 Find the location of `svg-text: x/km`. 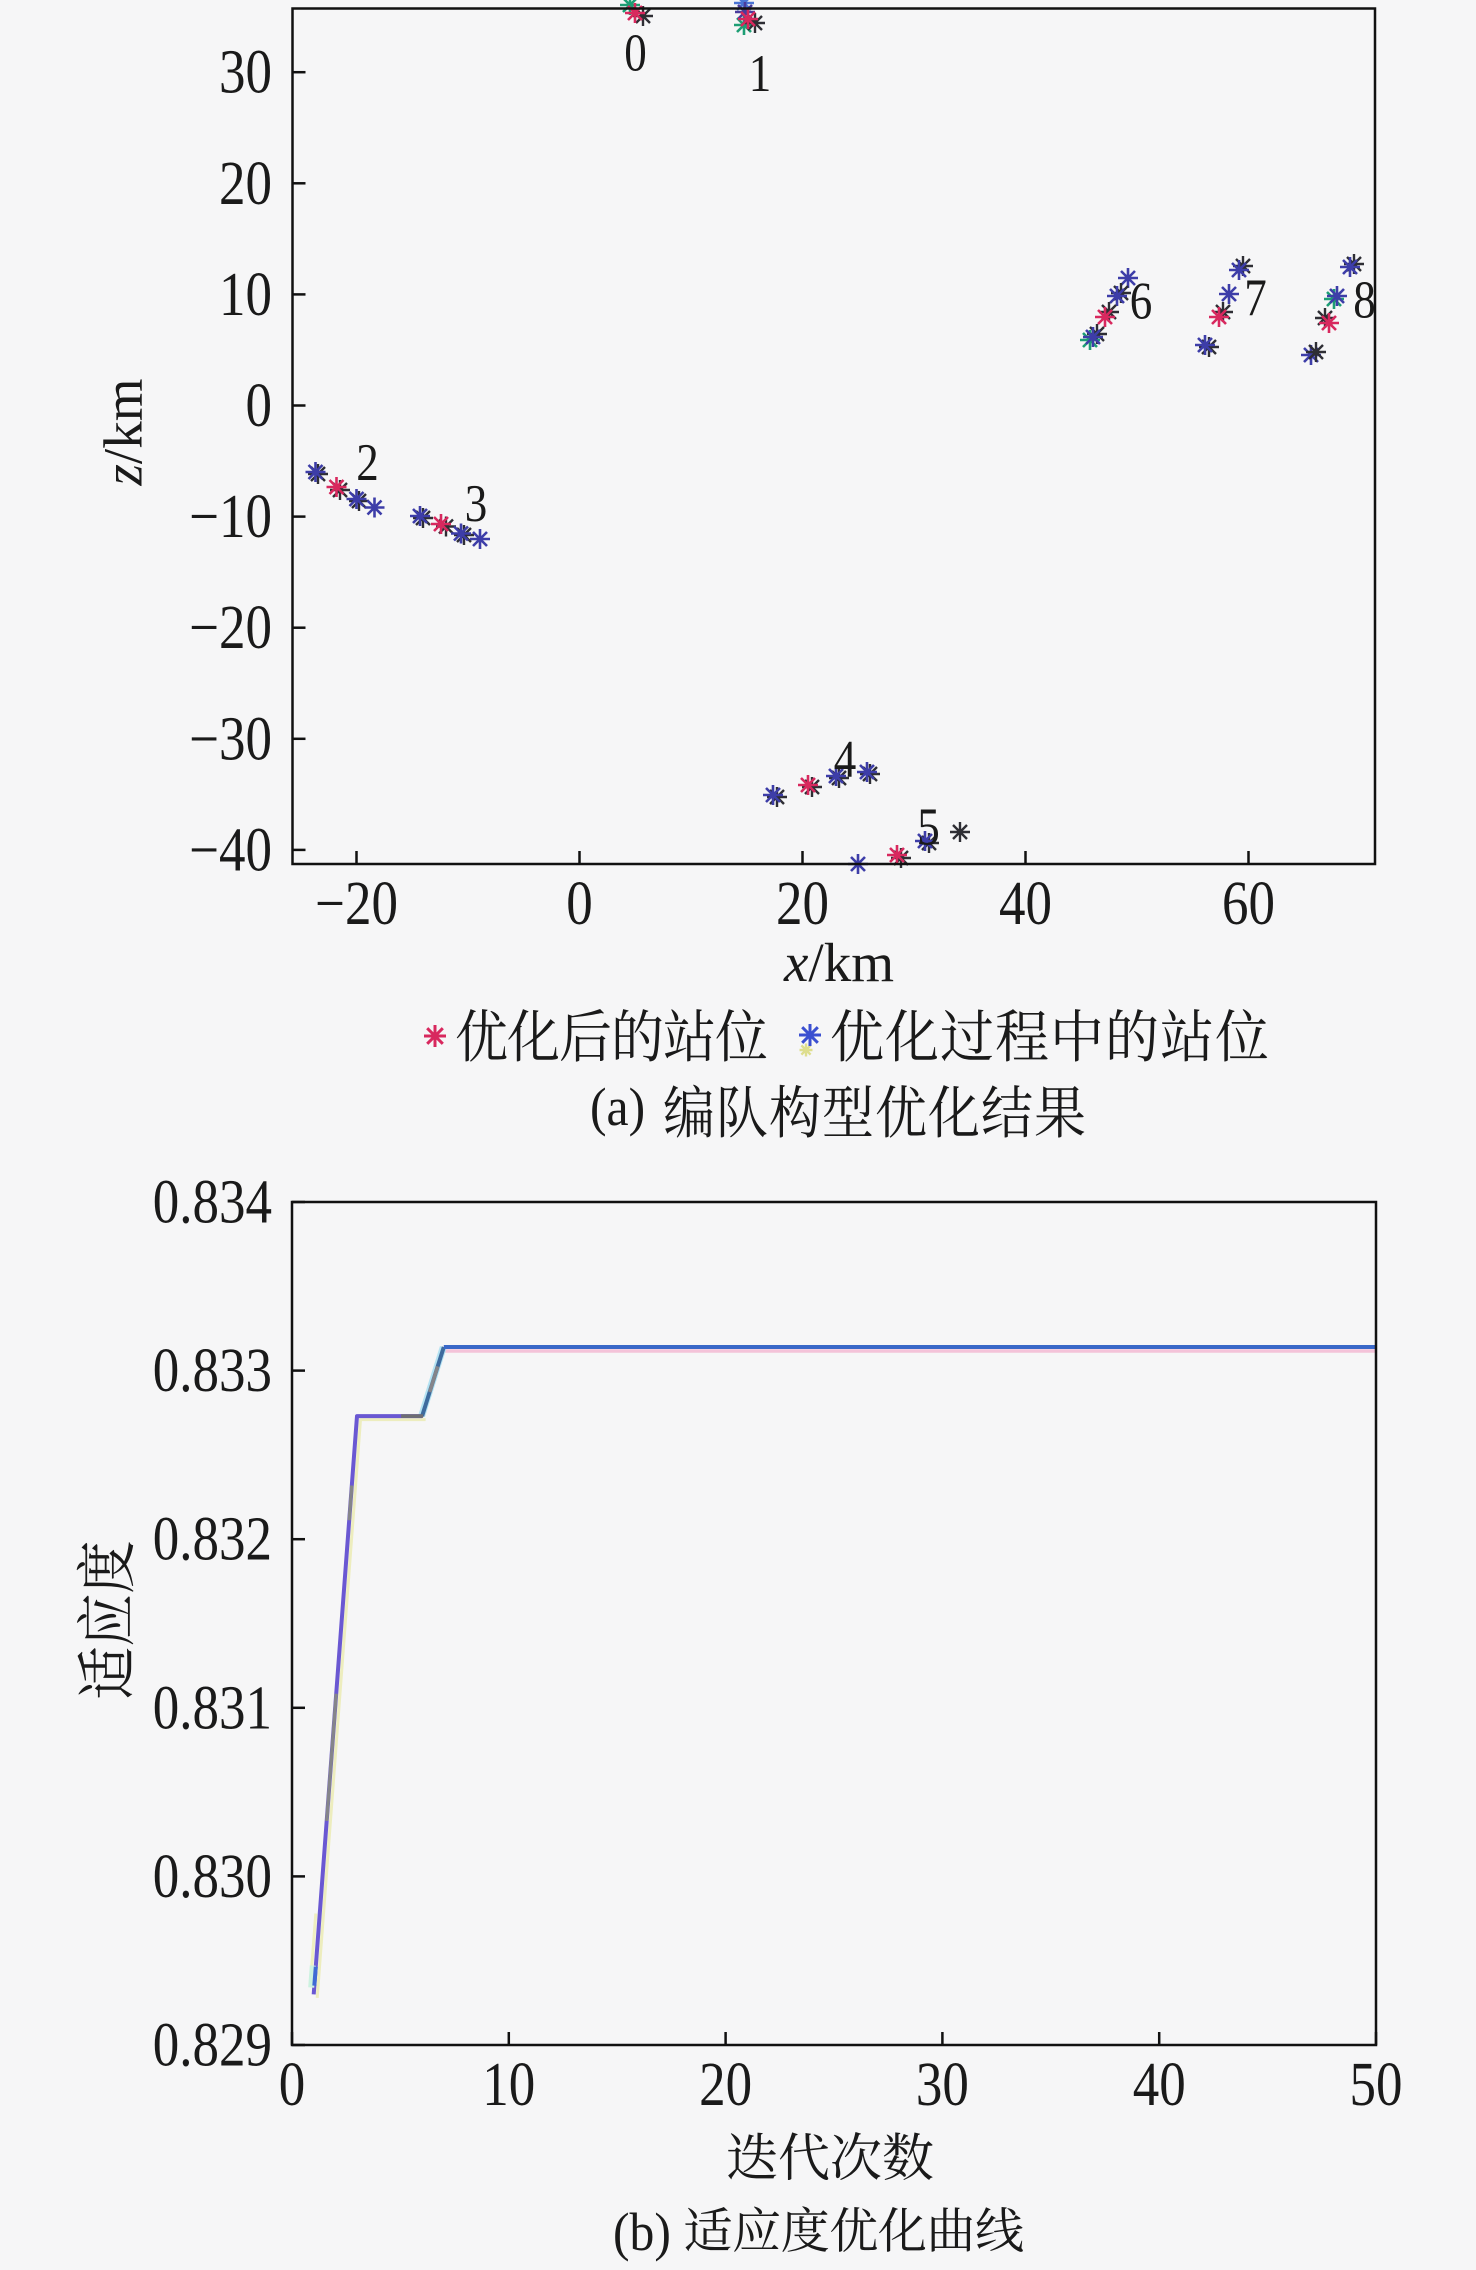

svg-text: x/km is located at coordinates (838, 962).